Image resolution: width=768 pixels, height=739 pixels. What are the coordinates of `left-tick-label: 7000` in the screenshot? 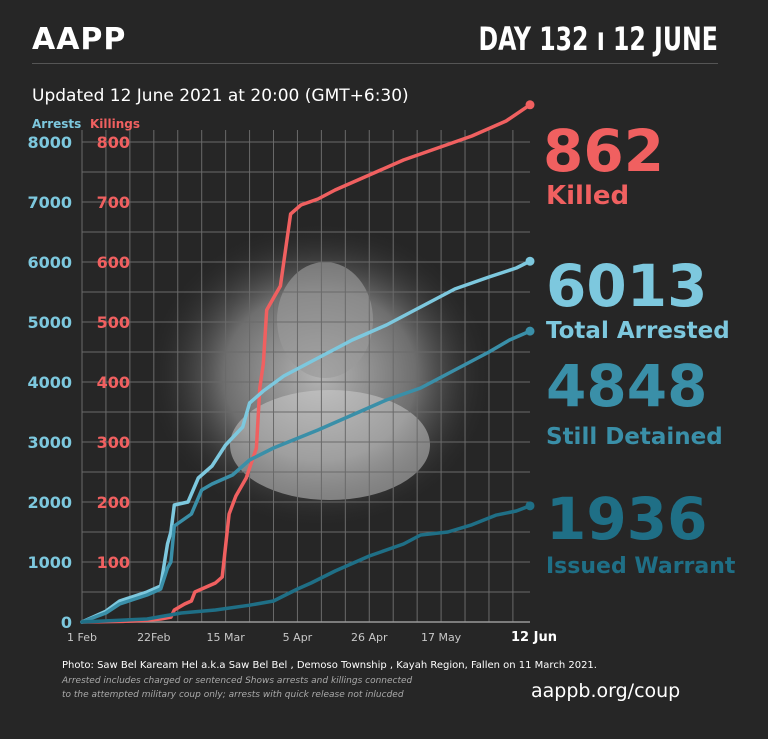 It's located at (49, 202).